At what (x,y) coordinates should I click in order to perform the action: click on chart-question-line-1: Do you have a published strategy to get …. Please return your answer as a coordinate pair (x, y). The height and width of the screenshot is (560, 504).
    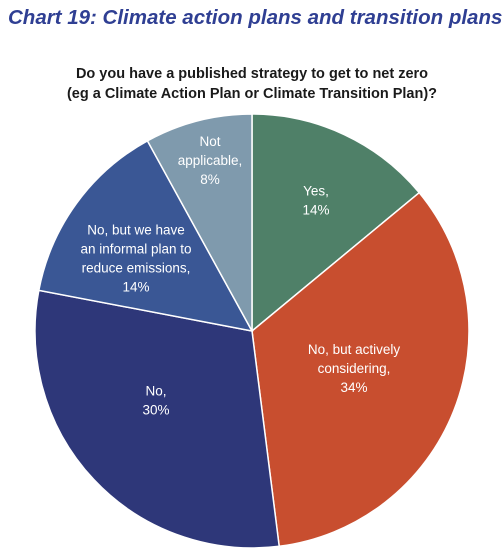
    Looking at the image, I should click on (252, 74).